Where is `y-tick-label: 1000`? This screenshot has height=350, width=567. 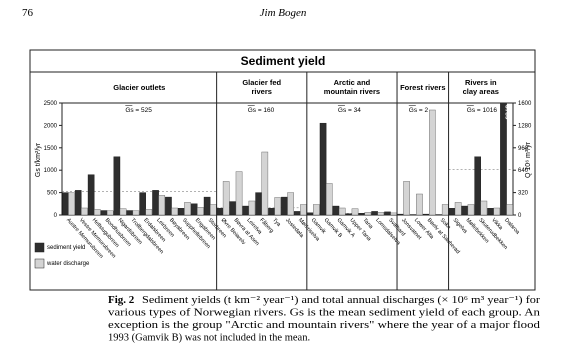 y-tick-label: 1000 is located at coordinates (51, 171).